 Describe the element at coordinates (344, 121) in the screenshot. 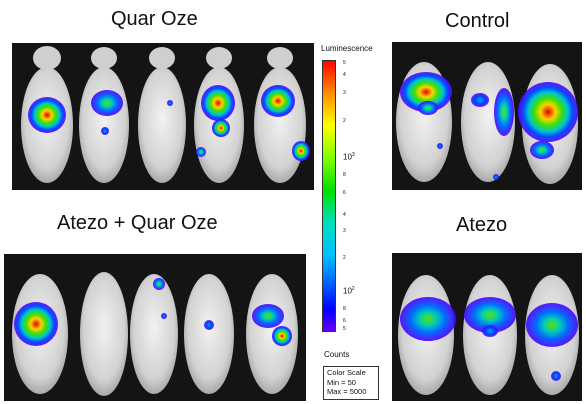

I see `tick-upper-3: 2` at that location.